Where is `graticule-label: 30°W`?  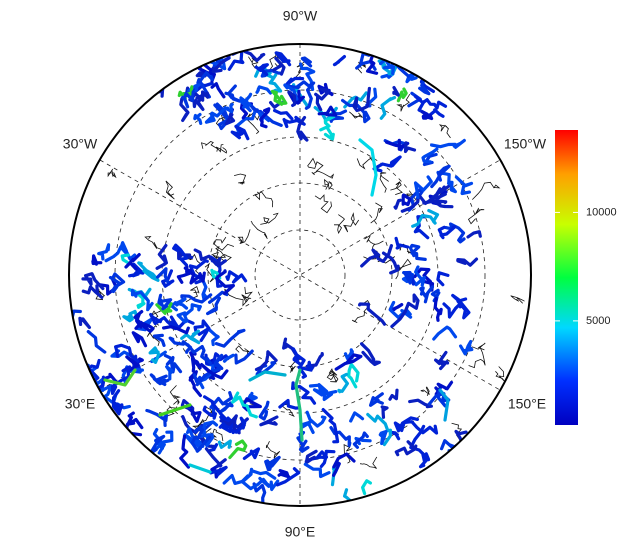
graticule-label: 30°W is located at coordinates (80, 144).